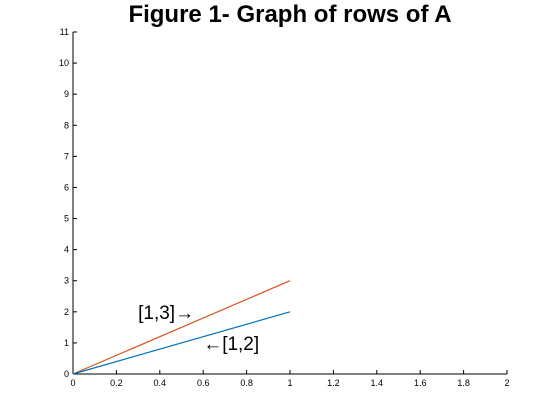 The width and height of the screenshot is (560, 420). What do you see at coordinates (231, 344) in the screenshot?
I see `annotation-label: ←[1,2]` at bounding box center [231, 344].